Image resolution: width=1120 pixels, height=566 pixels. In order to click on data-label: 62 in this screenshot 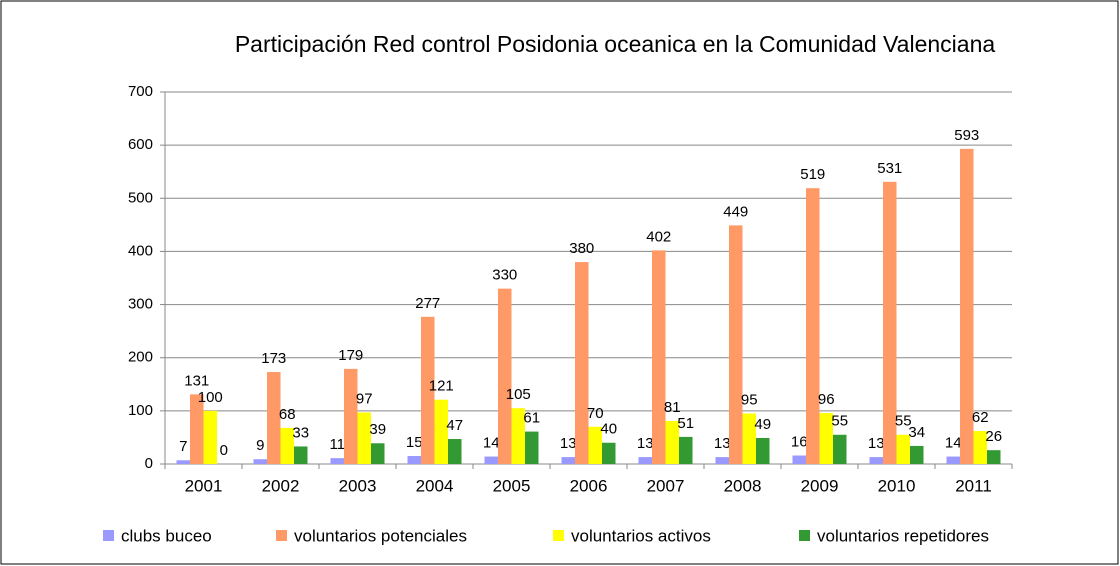, I will do `click(980, 417)`.